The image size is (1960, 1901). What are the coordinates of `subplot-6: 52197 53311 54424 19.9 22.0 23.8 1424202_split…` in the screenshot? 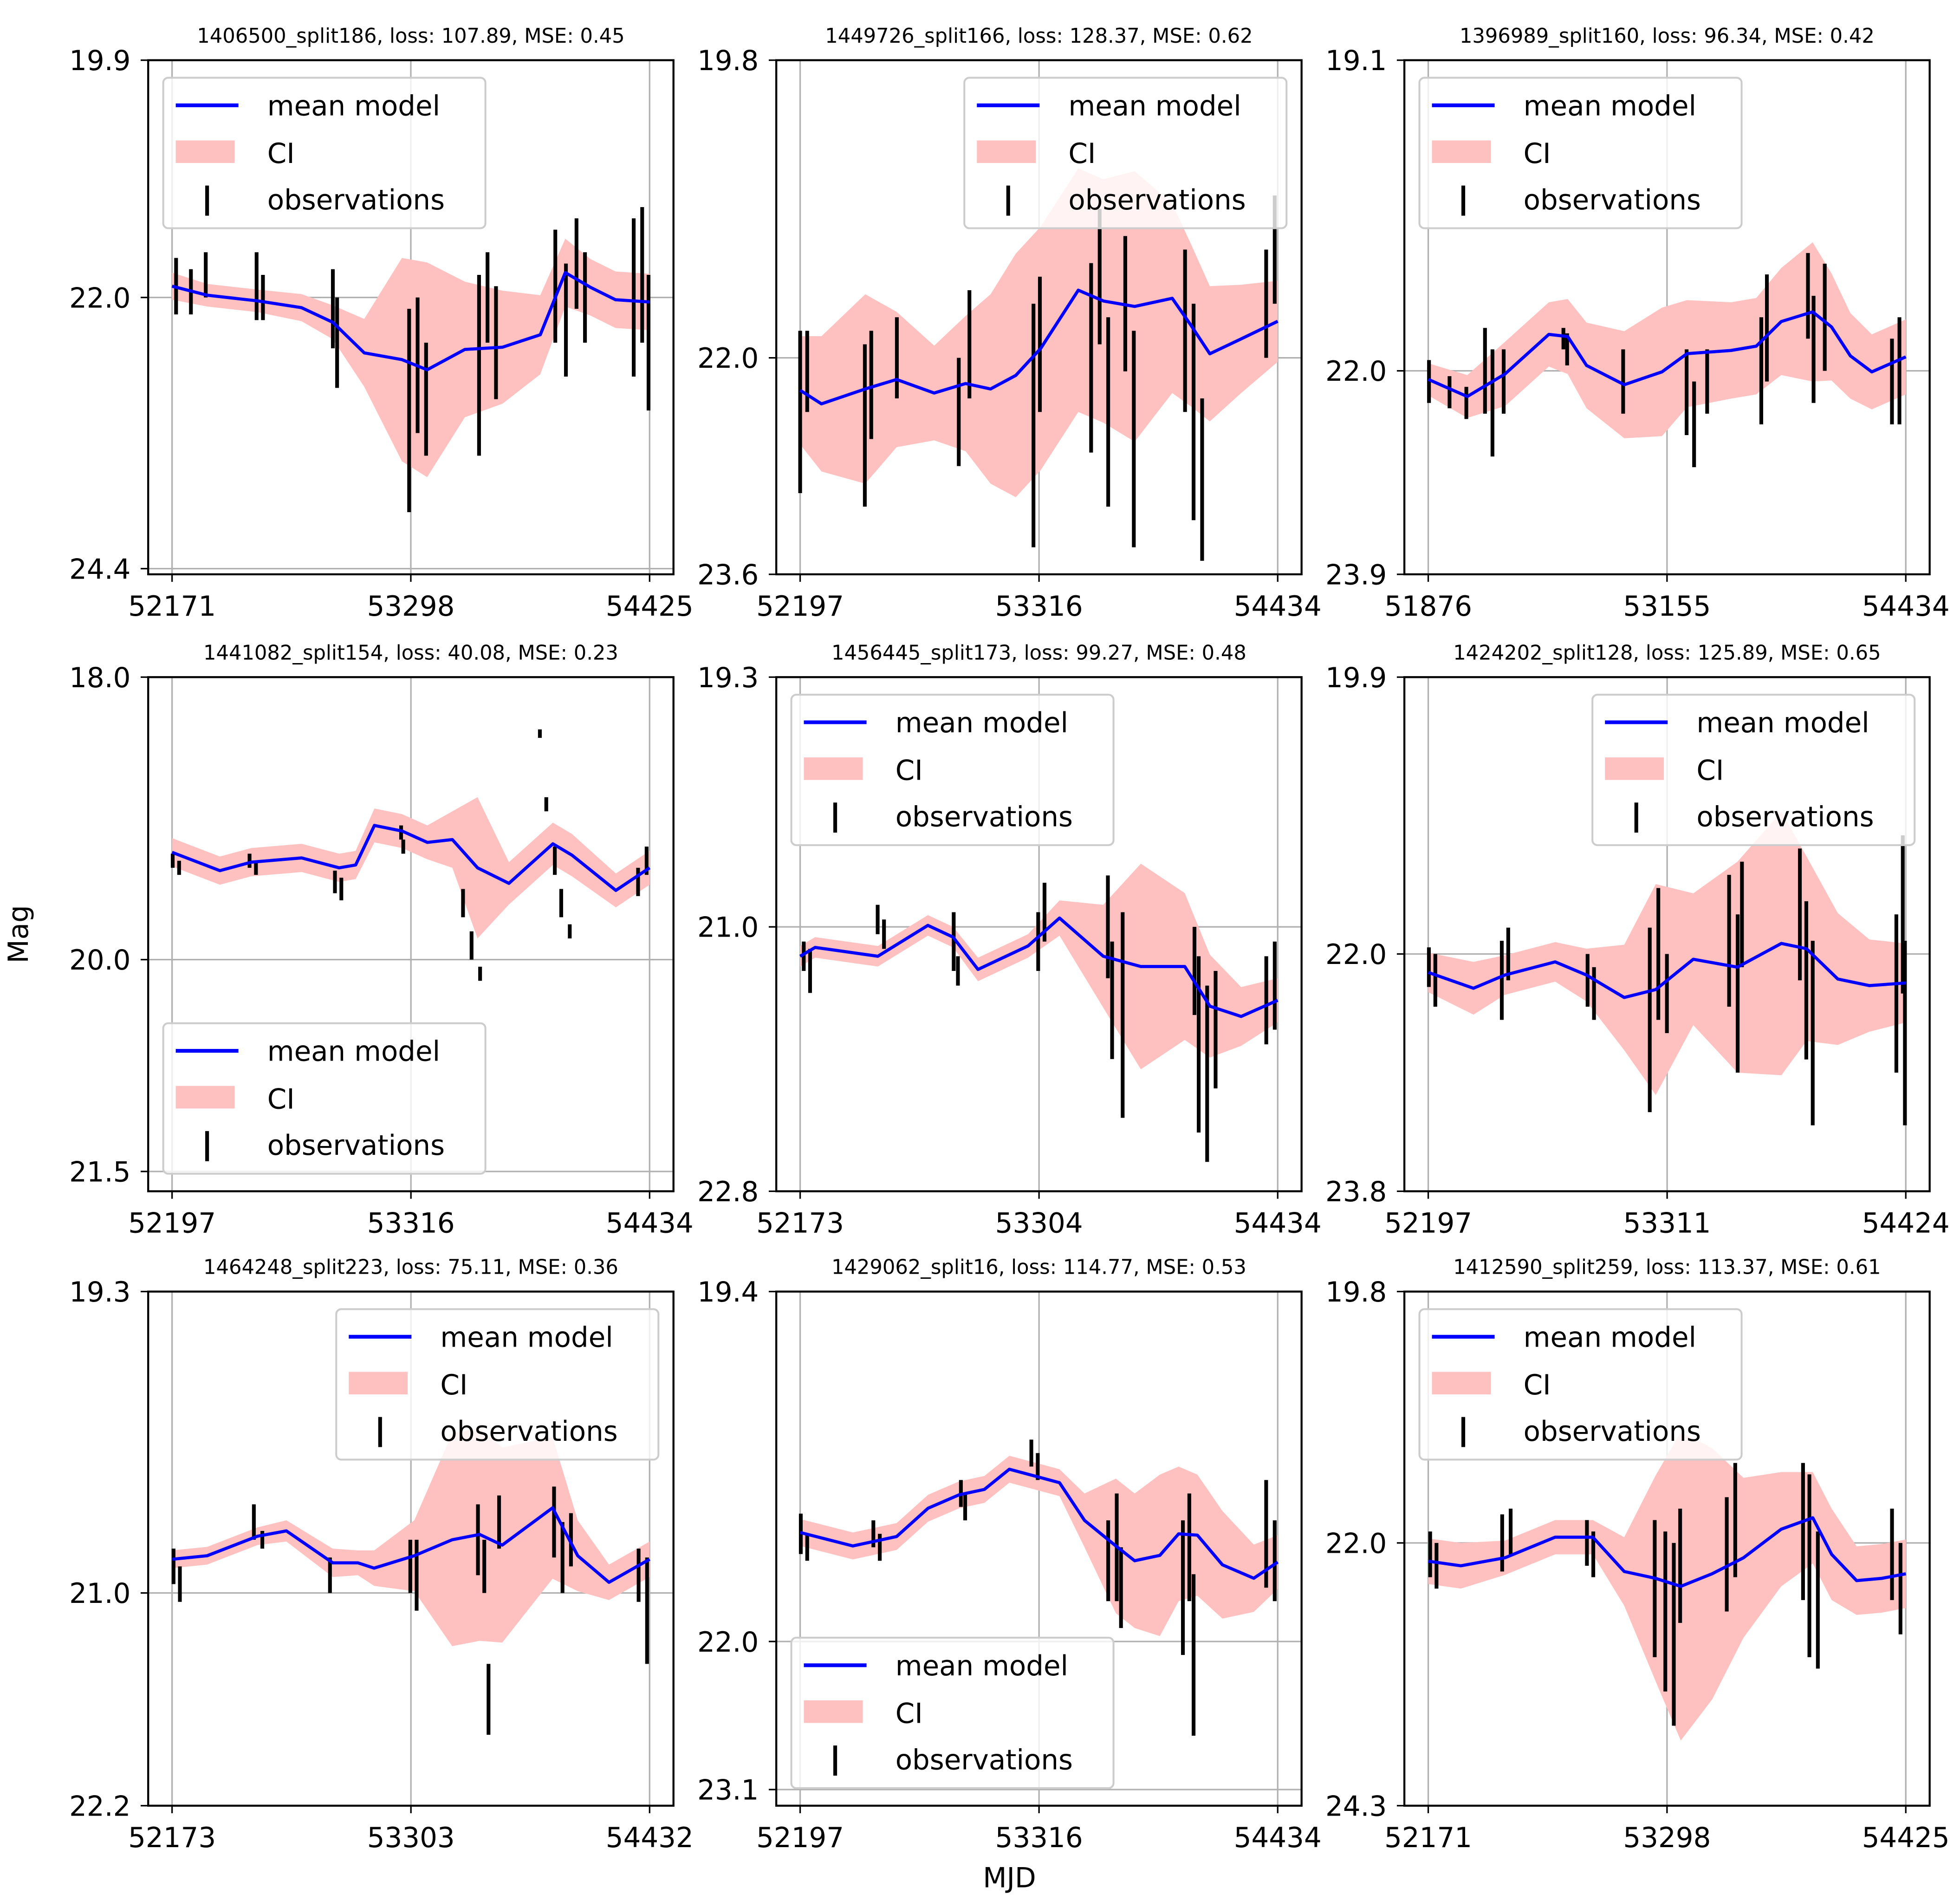 It's located at (1637, 940).